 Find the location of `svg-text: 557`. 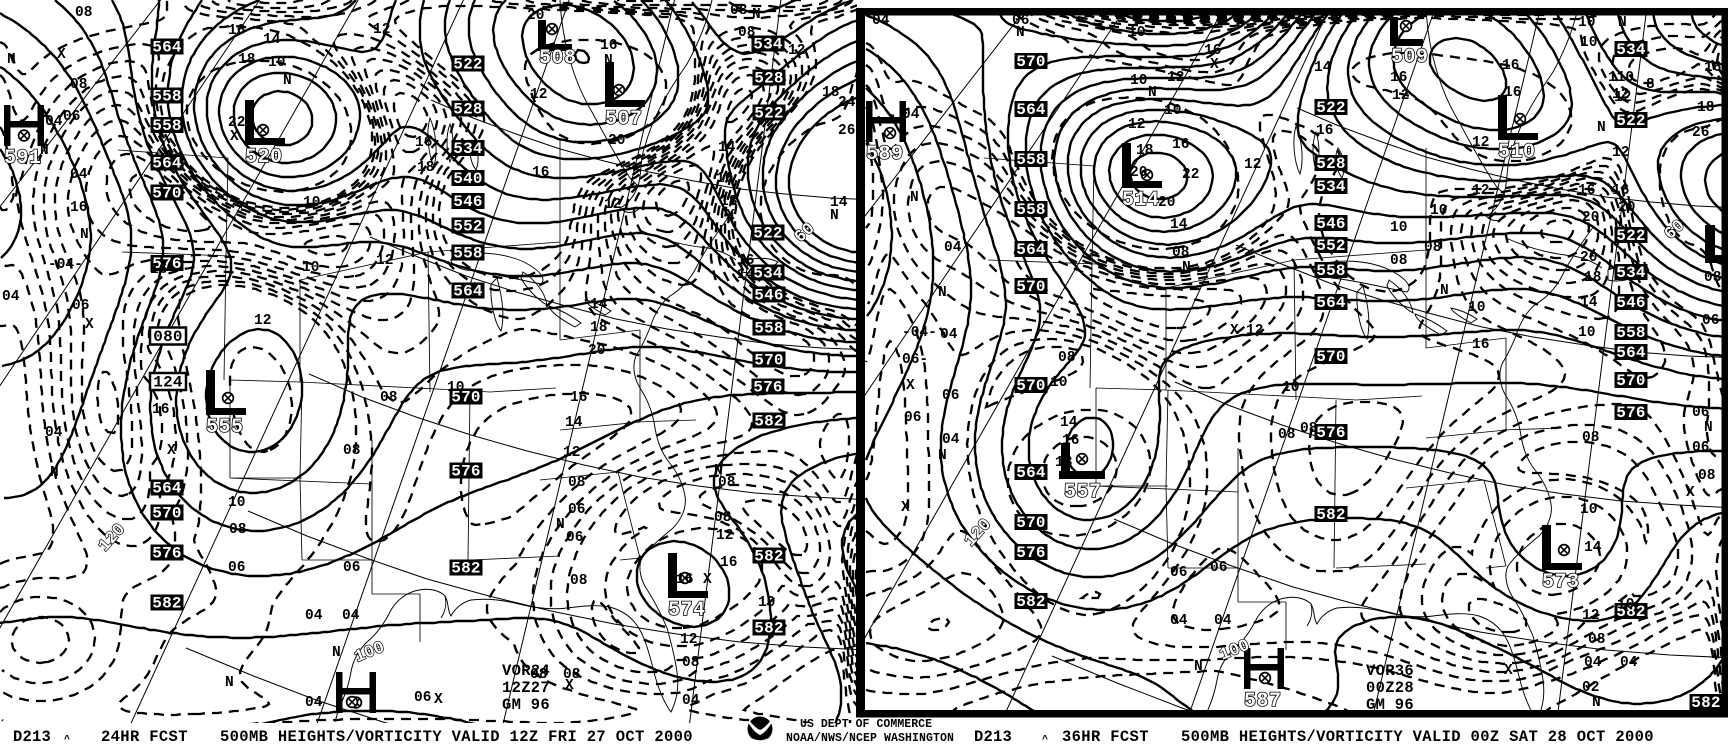

svg-text: 557 is located at coordinates (1083, 492).